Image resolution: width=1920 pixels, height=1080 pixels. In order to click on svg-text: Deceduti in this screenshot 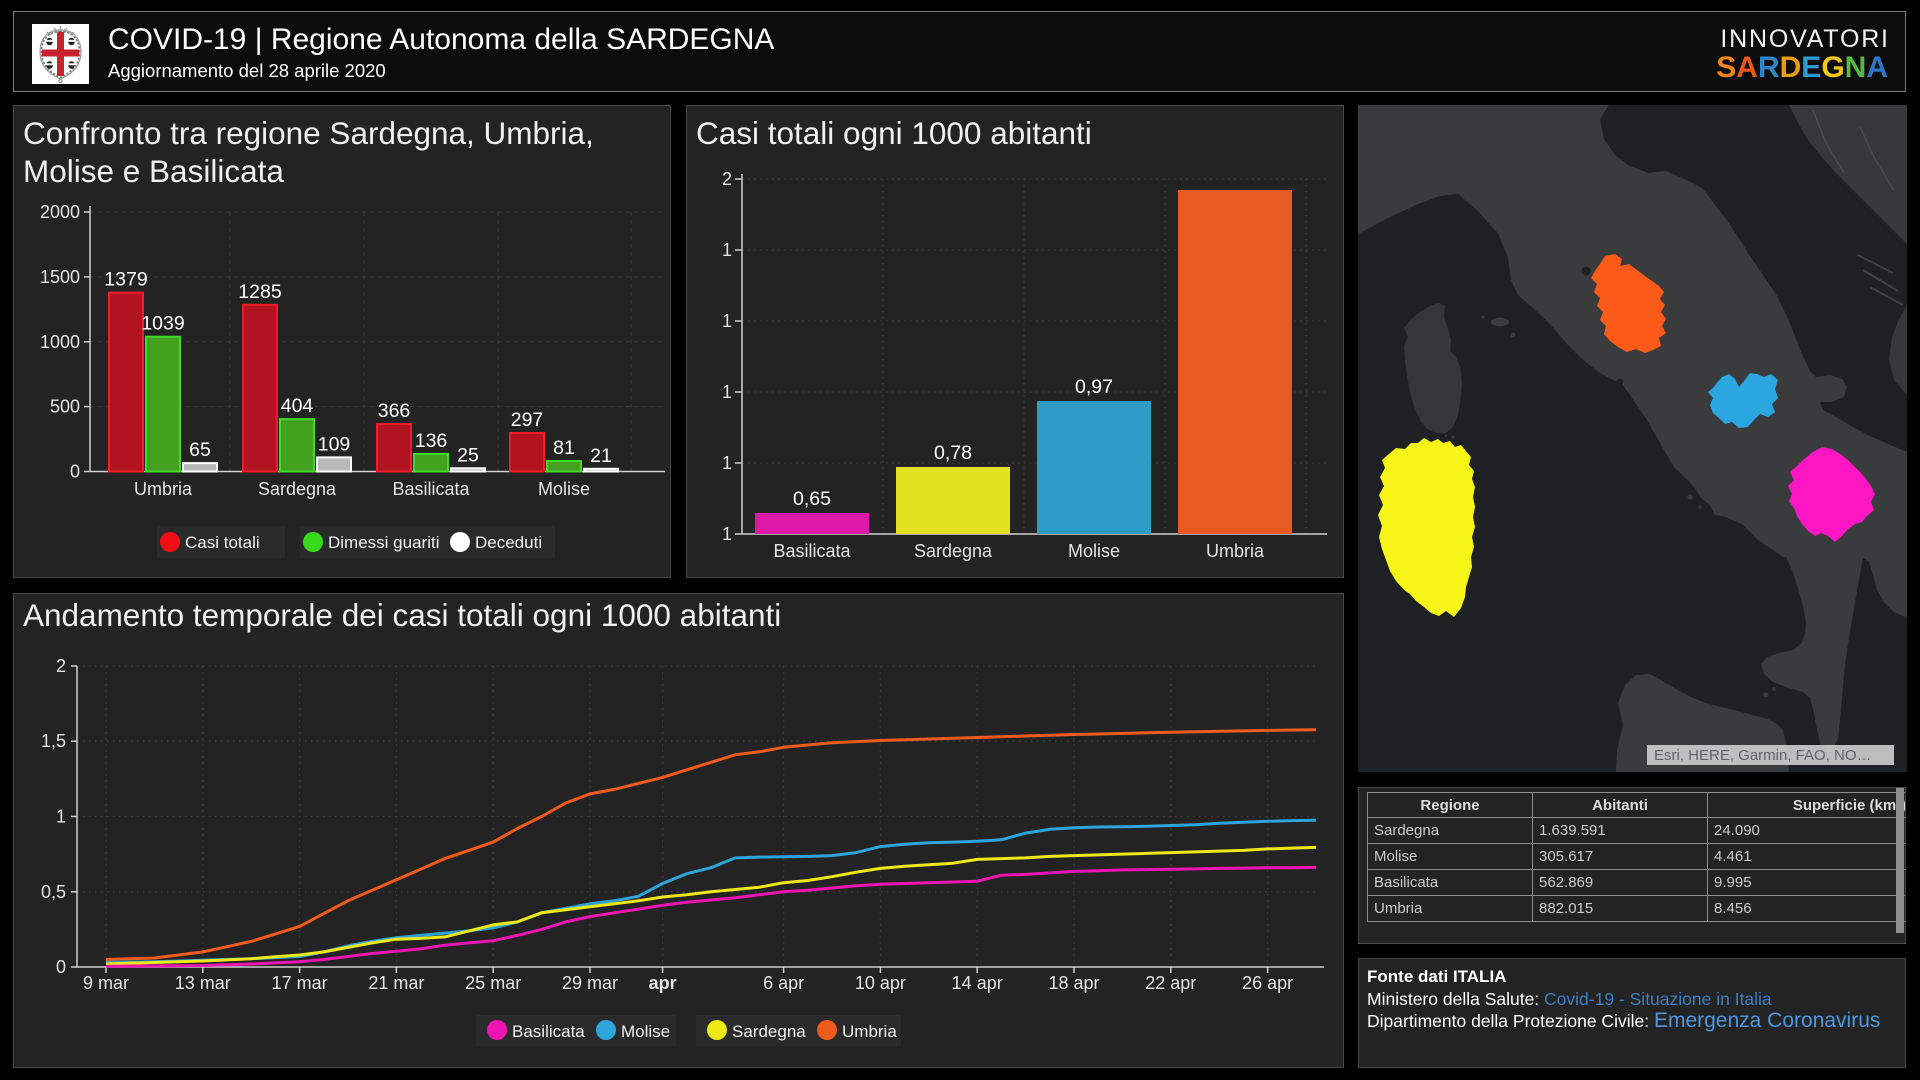, I will do `click(508, 542)`.